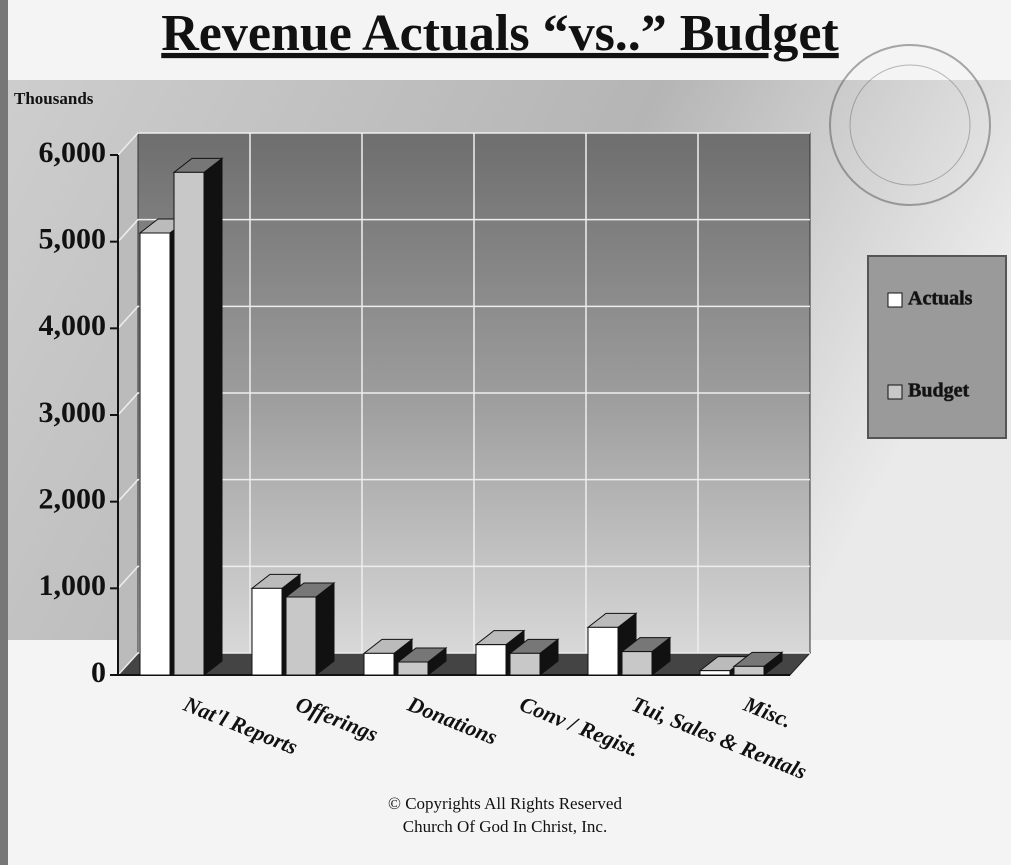 The image size is (1011, 865). What do you see at coordinates (4, 432) in the screenshot?
I see `scan-edge` at bounding box center [4, 432].